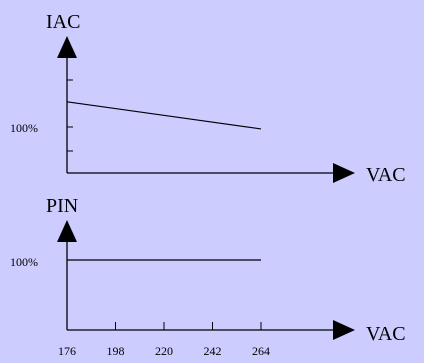  Describe the element at coordinates (386, 175) in the screenshot. I see `iac-x-axis-label: VAC` at that location.